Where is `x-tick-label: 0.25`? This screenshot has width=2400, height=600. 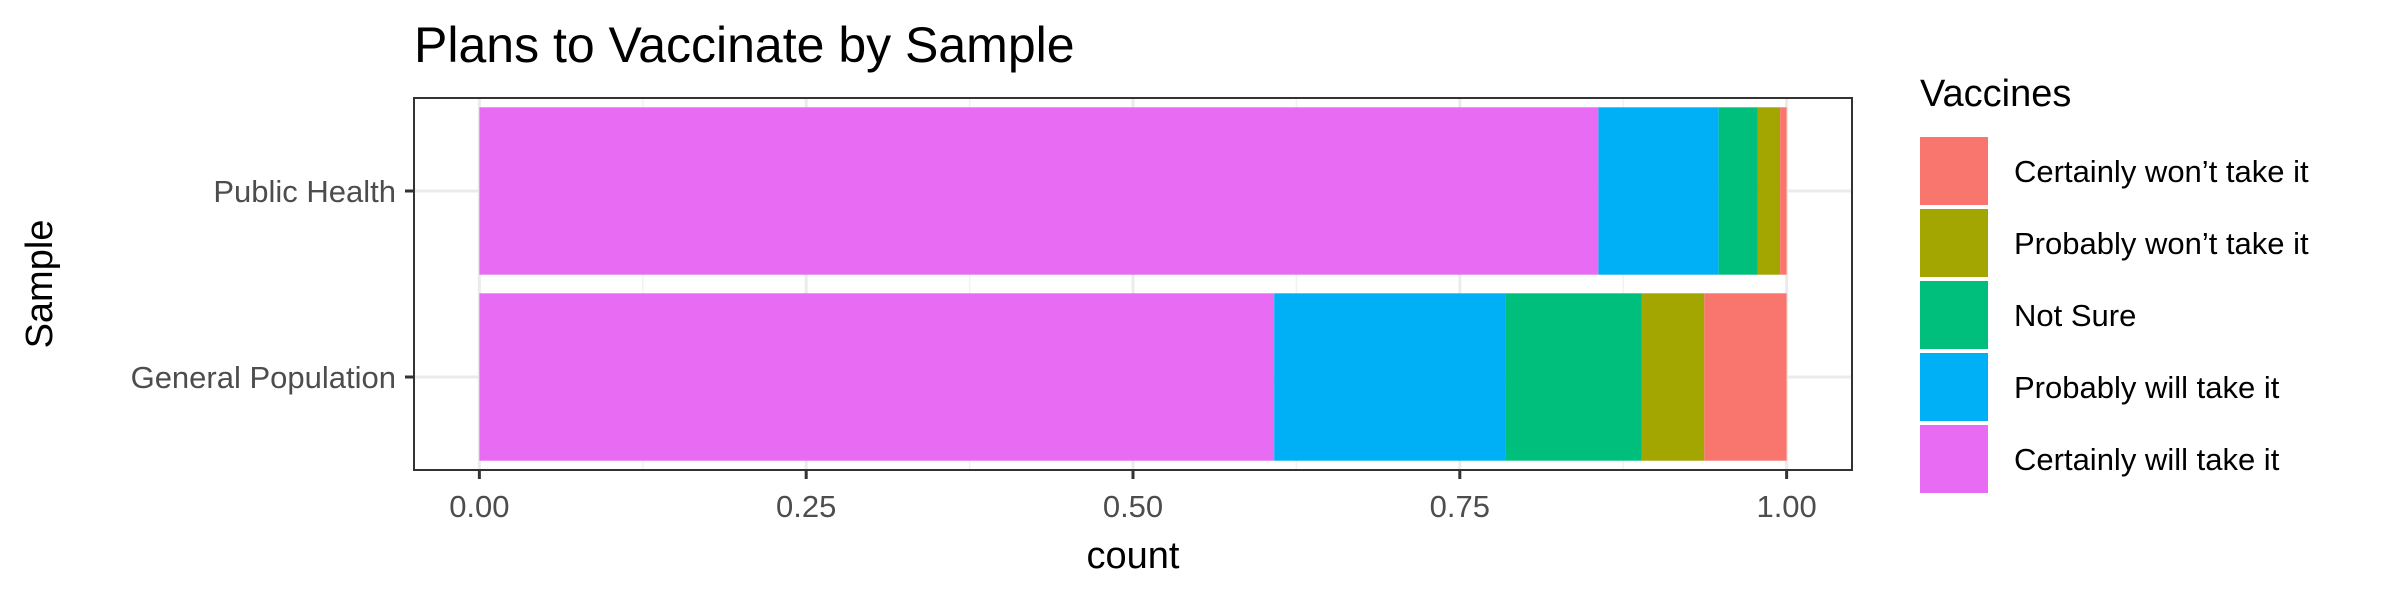 x-tick-label: 0.25 is located at coordinates (806, 506).